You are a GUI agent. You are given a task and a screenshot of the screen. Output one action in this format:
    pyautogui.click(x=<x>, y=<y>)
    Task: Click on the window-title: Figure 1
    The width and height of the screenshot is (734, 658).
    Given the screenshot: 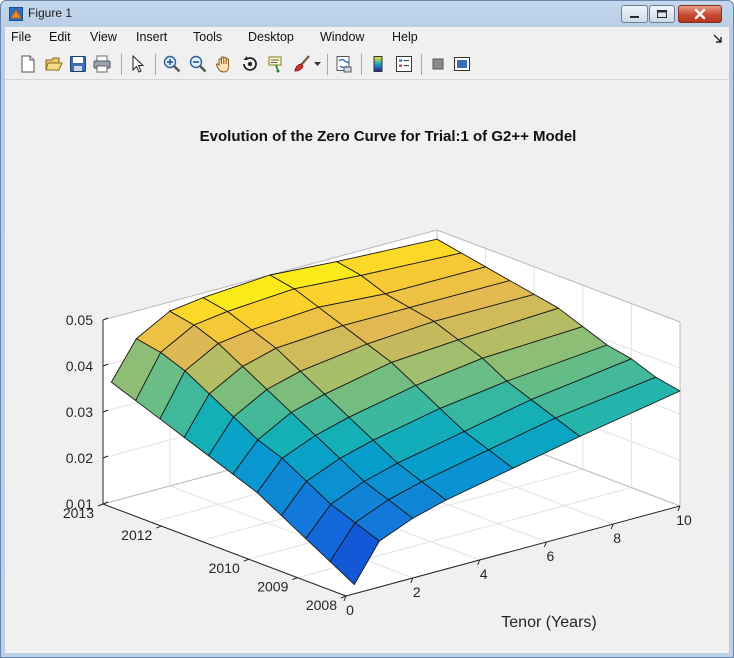 What is the action you would take?
    pyautogui.click(x=50, y=13)
    